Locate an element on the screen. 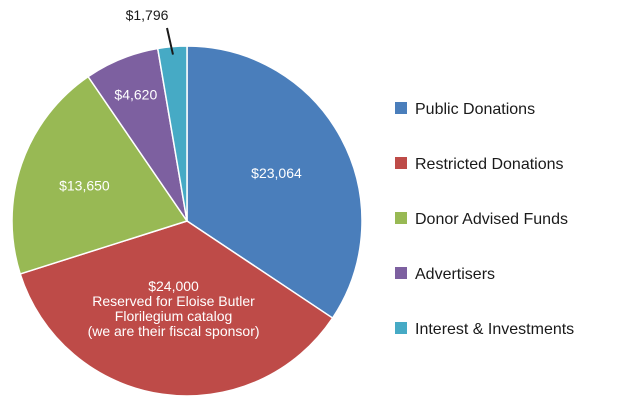 This screenshot has height=403, width=617. leader-line-interest-and-investments is located at coordinates (170, 41).